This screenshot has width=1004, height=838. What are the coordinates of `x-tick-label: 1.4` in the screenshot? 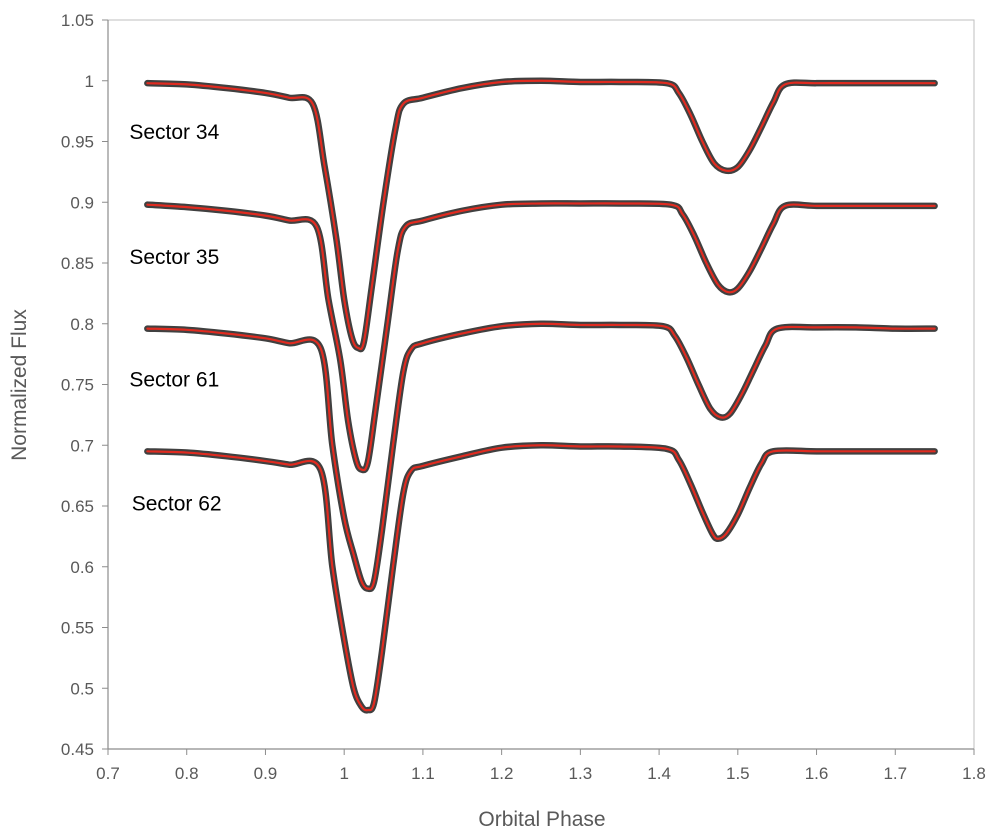 It's located at (659, 773).